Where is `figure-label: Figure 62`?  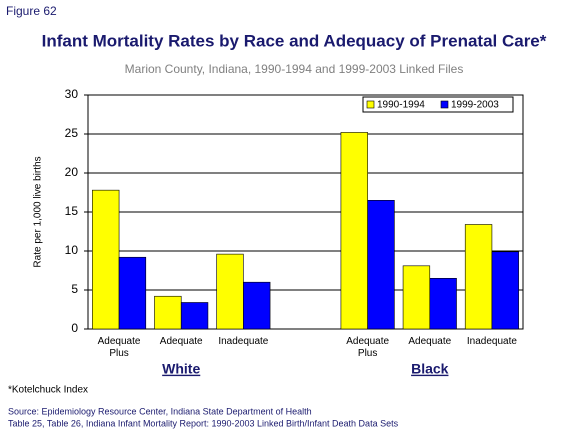
figure-label: Figure 62 is located at coordinates (31, 11).